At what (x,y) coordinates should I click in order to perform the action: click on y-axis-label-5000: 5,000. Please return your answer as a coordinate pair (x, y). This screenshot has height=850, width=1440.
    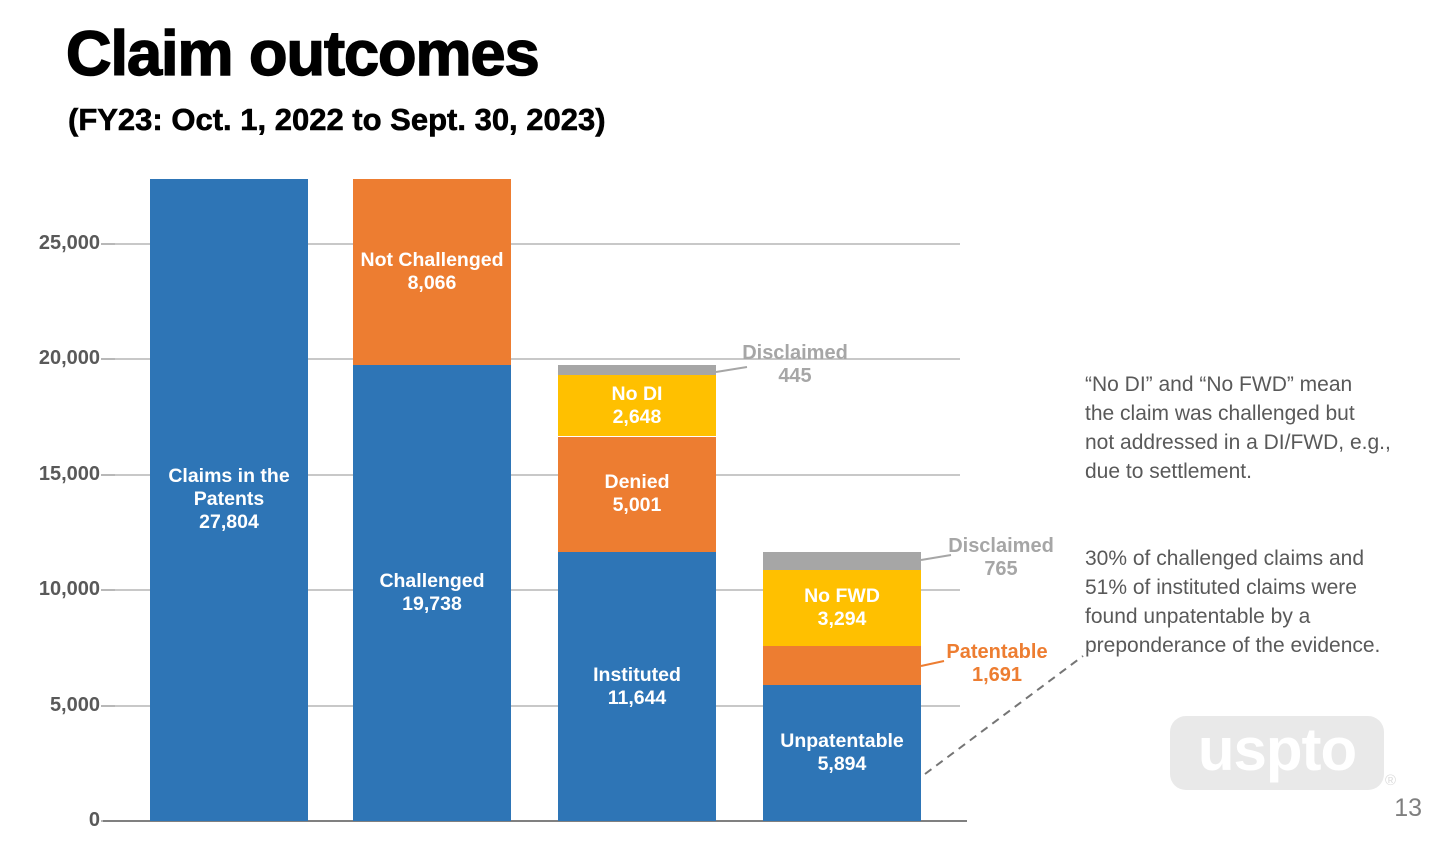
    Looking at the image, I should click on (74, 704).